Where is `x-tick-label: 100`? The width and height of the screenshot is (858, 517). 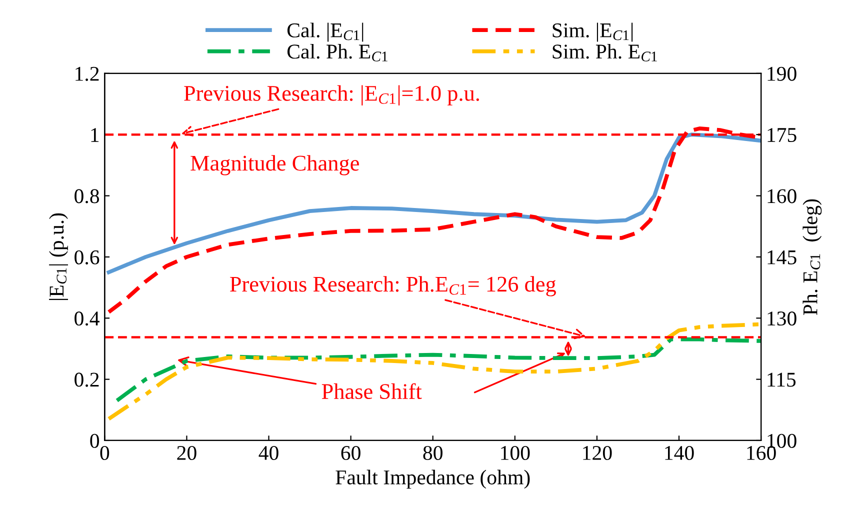
x-tick-label: 100 is located at coordinates (515, 453).